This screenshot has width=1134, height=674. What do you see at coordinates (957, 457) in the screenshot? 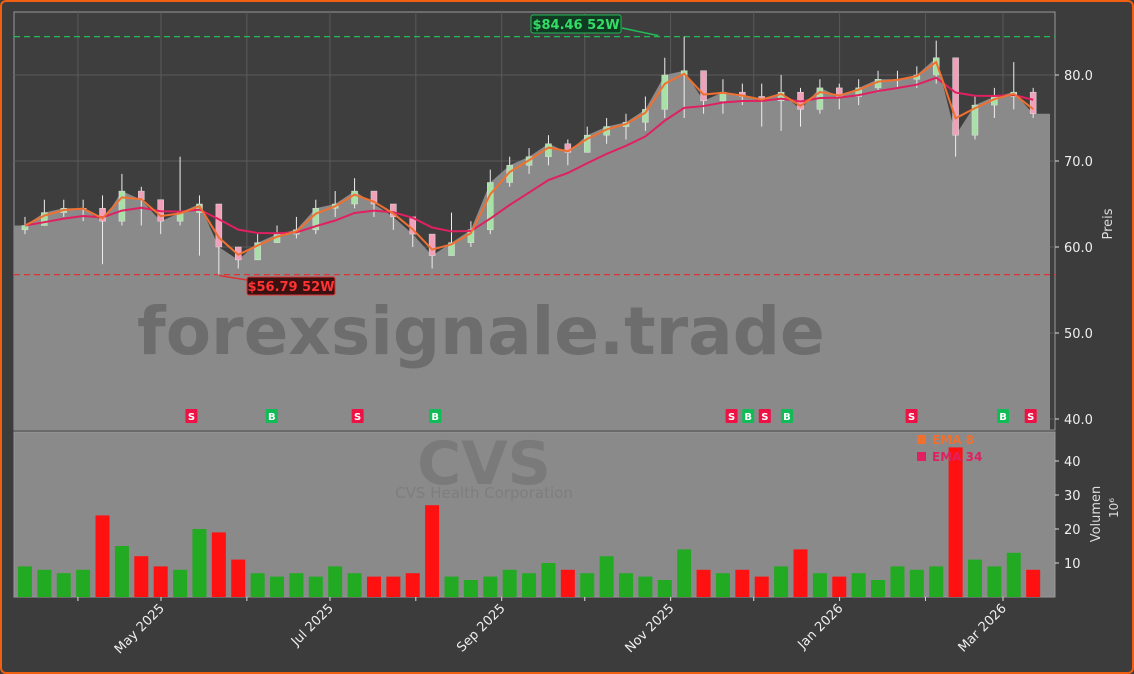
I see `legend-label: EMA 34` at bounding box center [957, 457].